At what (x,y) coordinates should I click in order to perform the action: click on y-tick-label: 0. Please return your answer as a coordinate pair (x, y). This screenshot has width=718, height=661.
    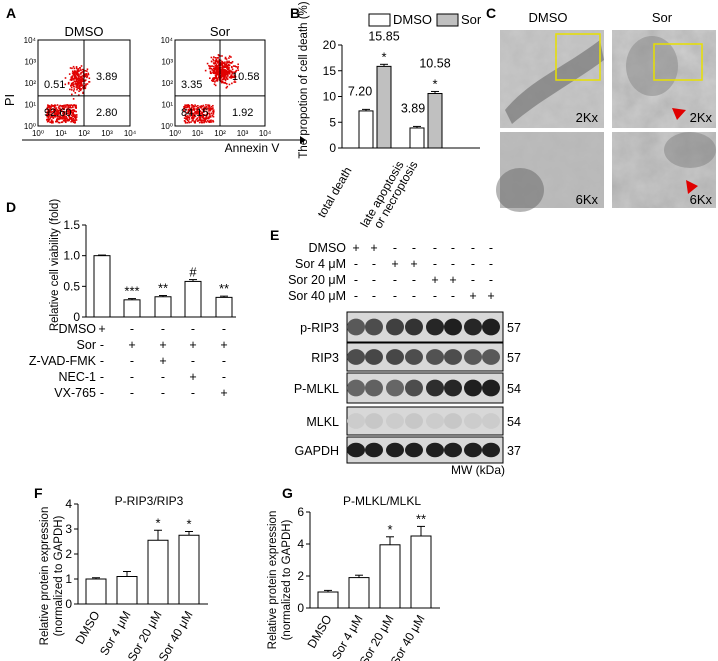
    Looking at the image, I should click on (300, 608).